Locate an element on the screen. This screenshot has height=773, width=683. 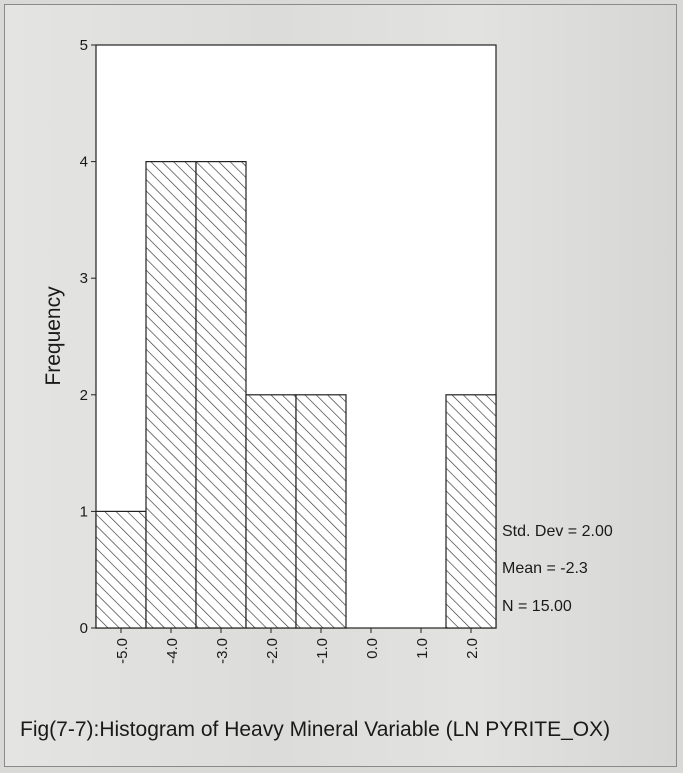
x-tick-label: -4.0 is located at coordinates (172, 651).